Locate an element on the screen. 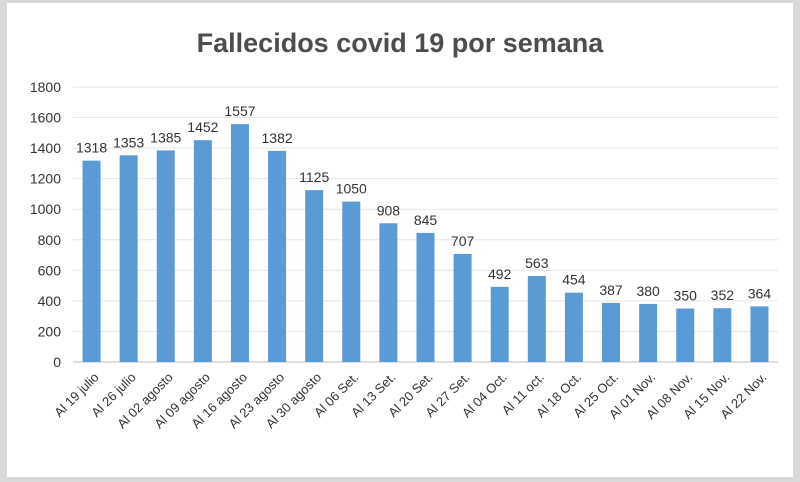 This screenshot has width=800, height=482. chart-title: Fallecidos covid 19 por semana is located at coordinates (401, 43).